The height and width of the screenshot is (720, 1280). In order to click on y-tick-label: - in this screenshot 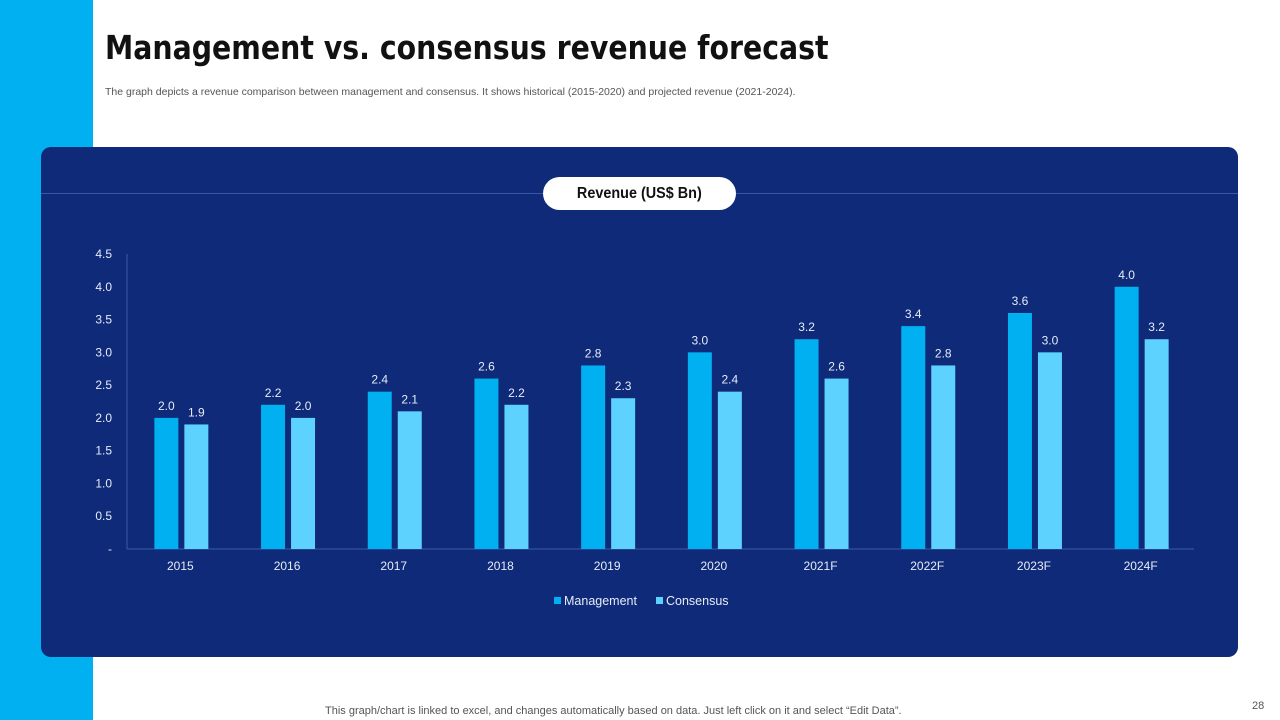, I will do `click(110, 549)`.